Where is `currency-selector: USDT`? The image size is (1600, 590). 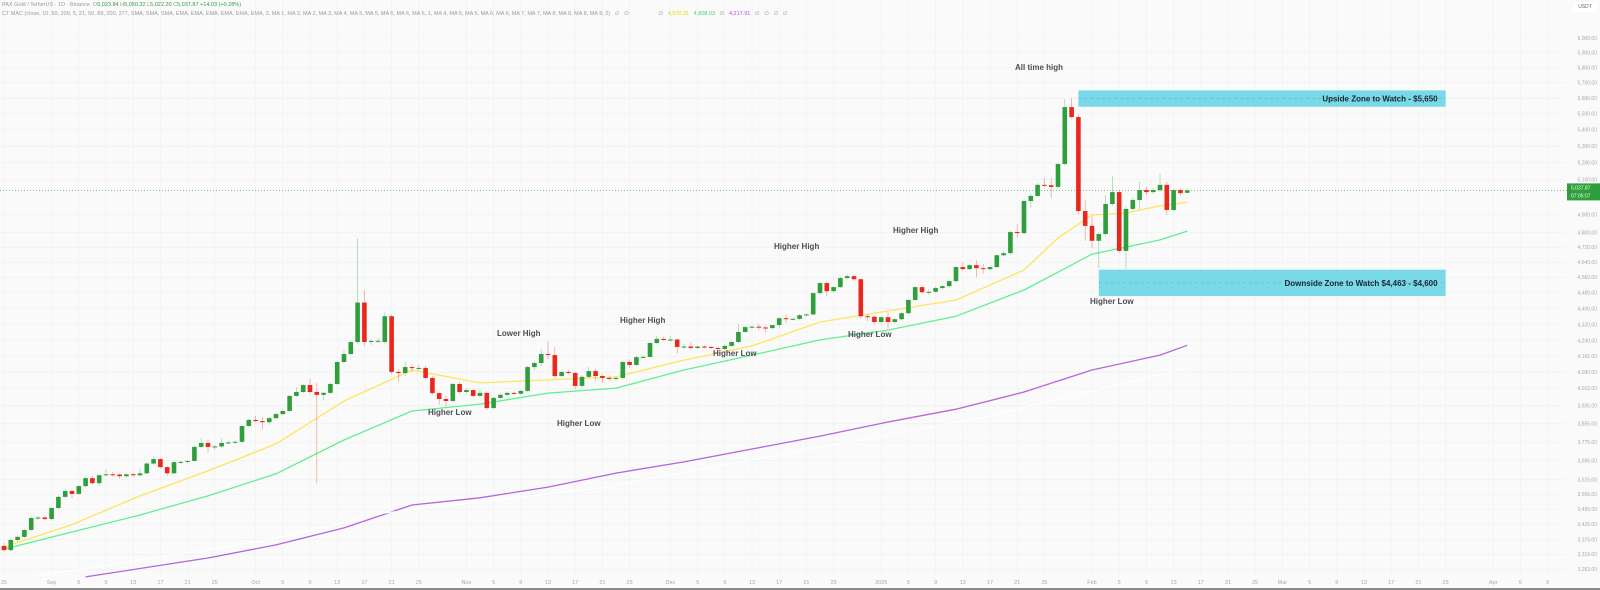 currency-selector: USDT is located at coordinates (1585, 7).